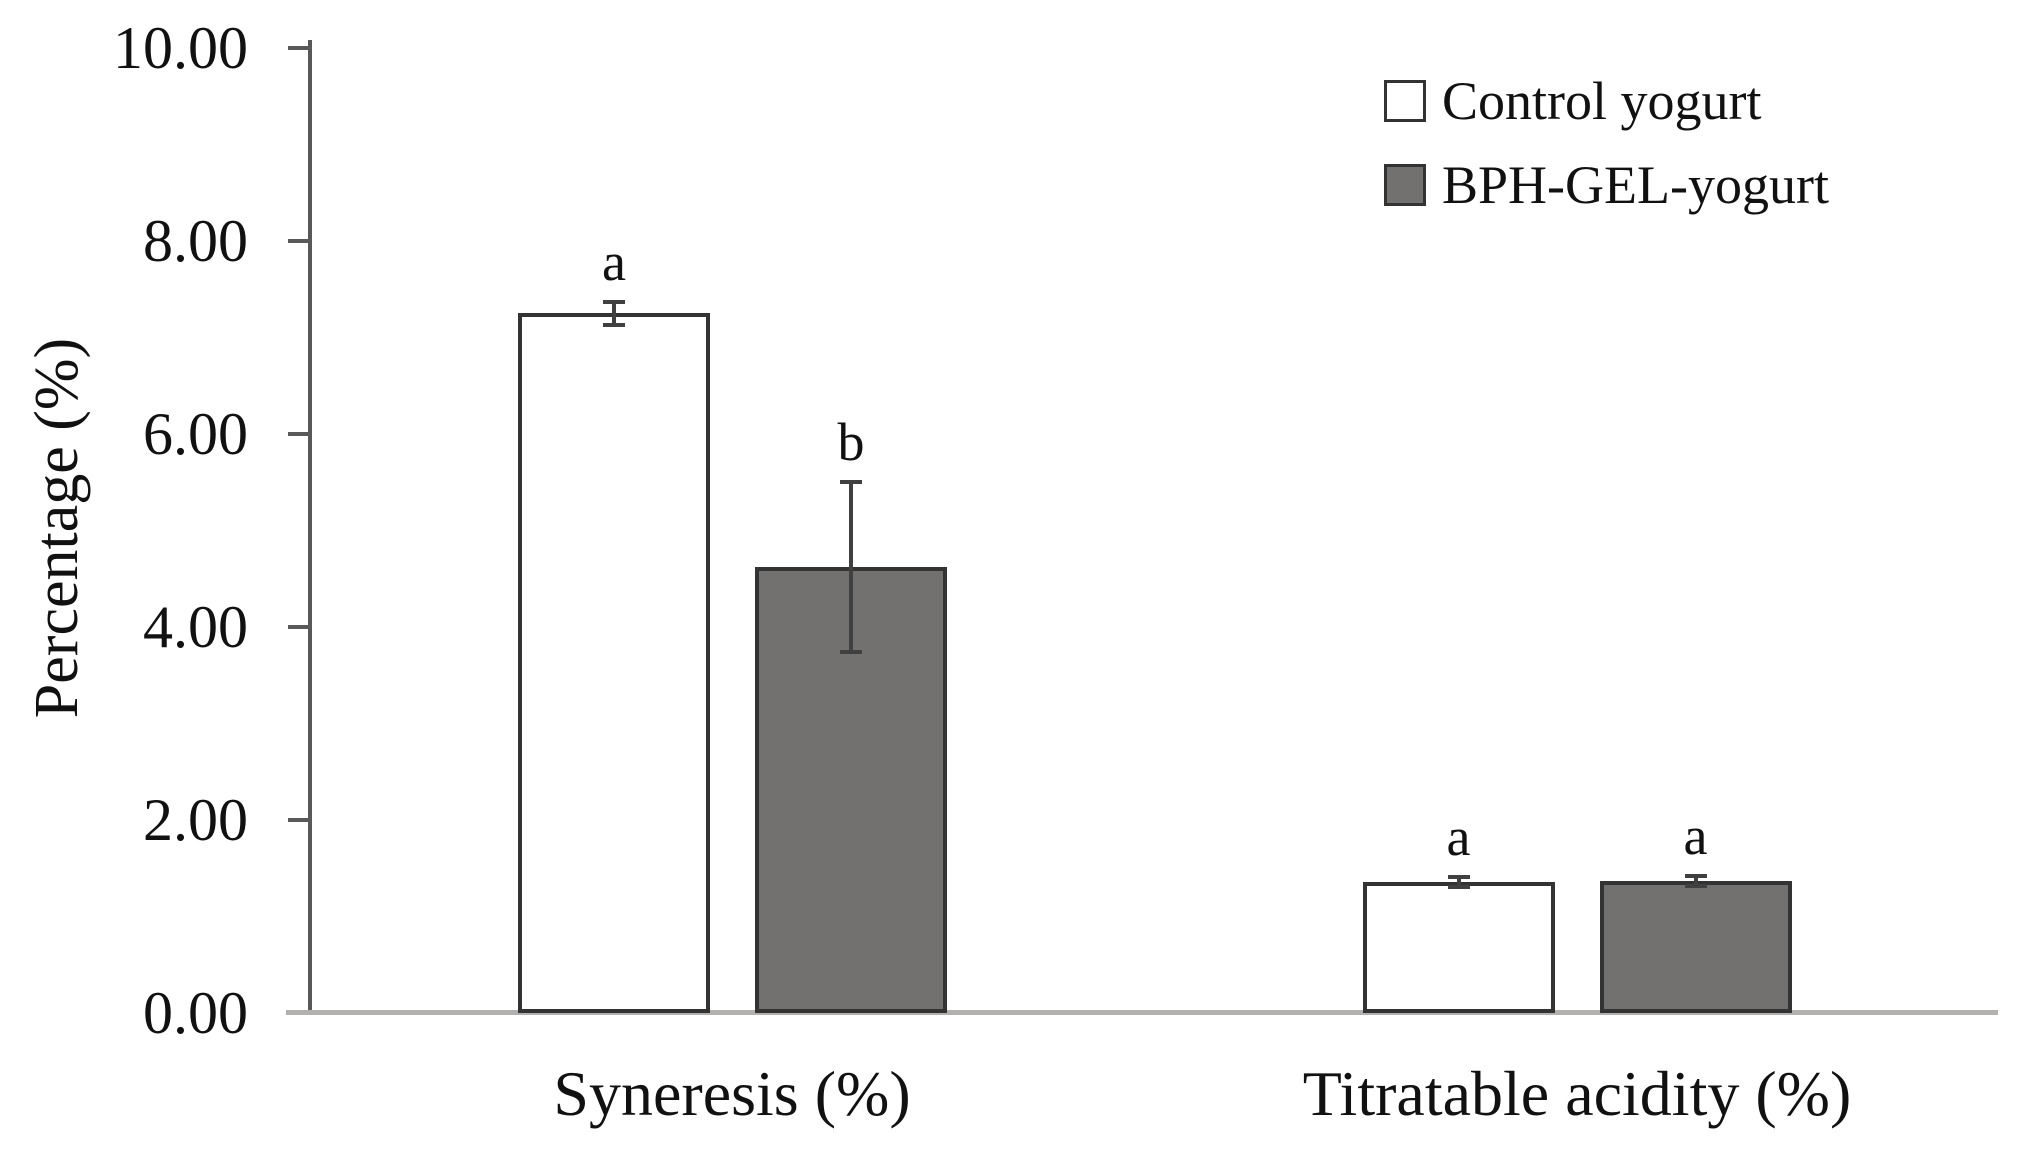 This screenshot has width=2030, height=1165. Describe the element at coordinates (1142, 1012) in the screenshot. I see `x-axis-line` at that location.